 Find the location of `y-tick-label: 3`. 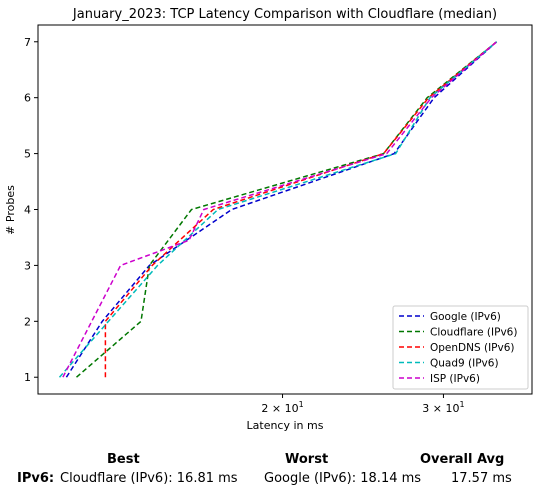

y-tick-label: 3 is located at coordinates (27, 265).